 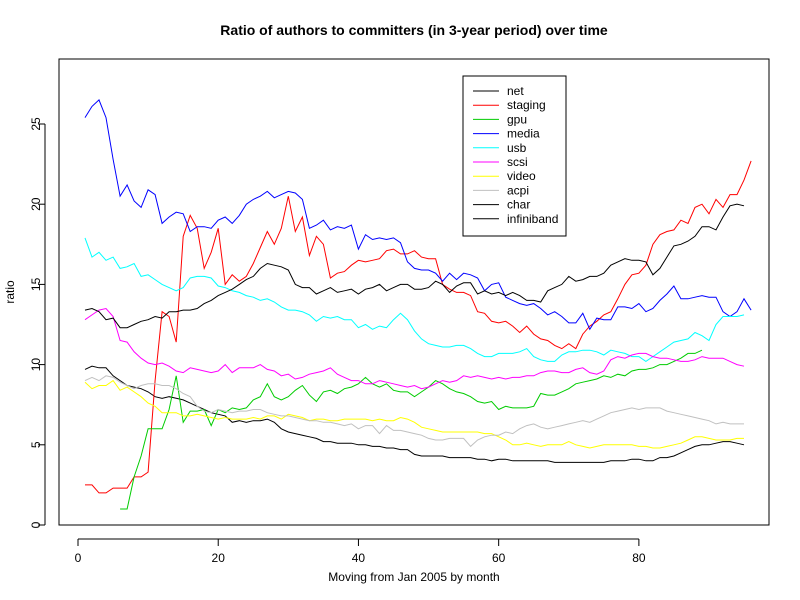 What do you see at coordinates (521, 176) in the screenshot?
I see `legend-label-video: video` at bounding box center [521, 176].